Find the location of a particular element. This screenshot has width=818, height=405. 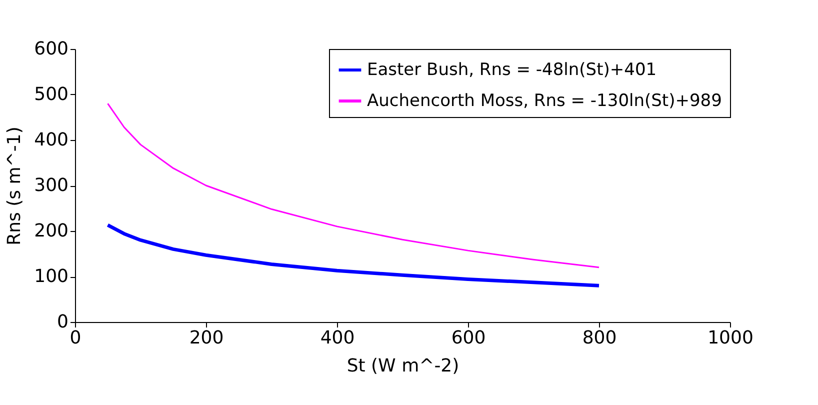

legend-label: Easter Bush, Rns = -48ln(St)+401 is located at coordinates (512, 70).